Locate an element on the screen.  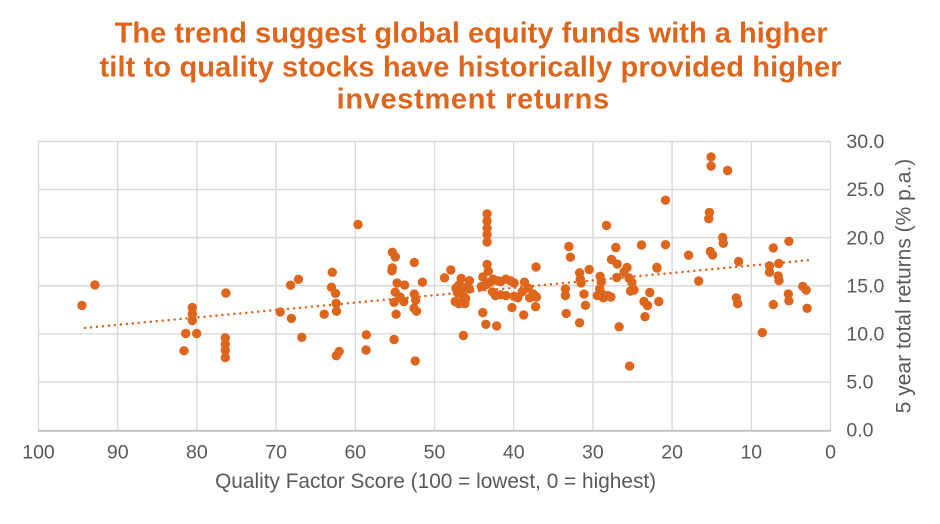
svg-text: 50 is located at coordinates (435, 453).